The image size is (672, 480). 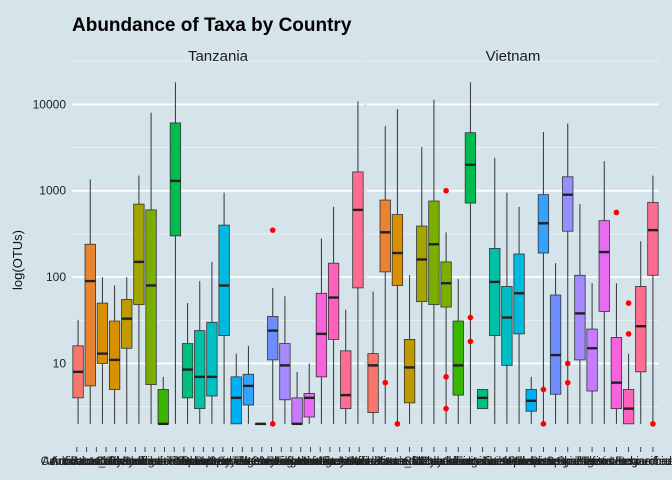 I want to click on x-tick-label: Thermotogae, so click(x=271, y=462).